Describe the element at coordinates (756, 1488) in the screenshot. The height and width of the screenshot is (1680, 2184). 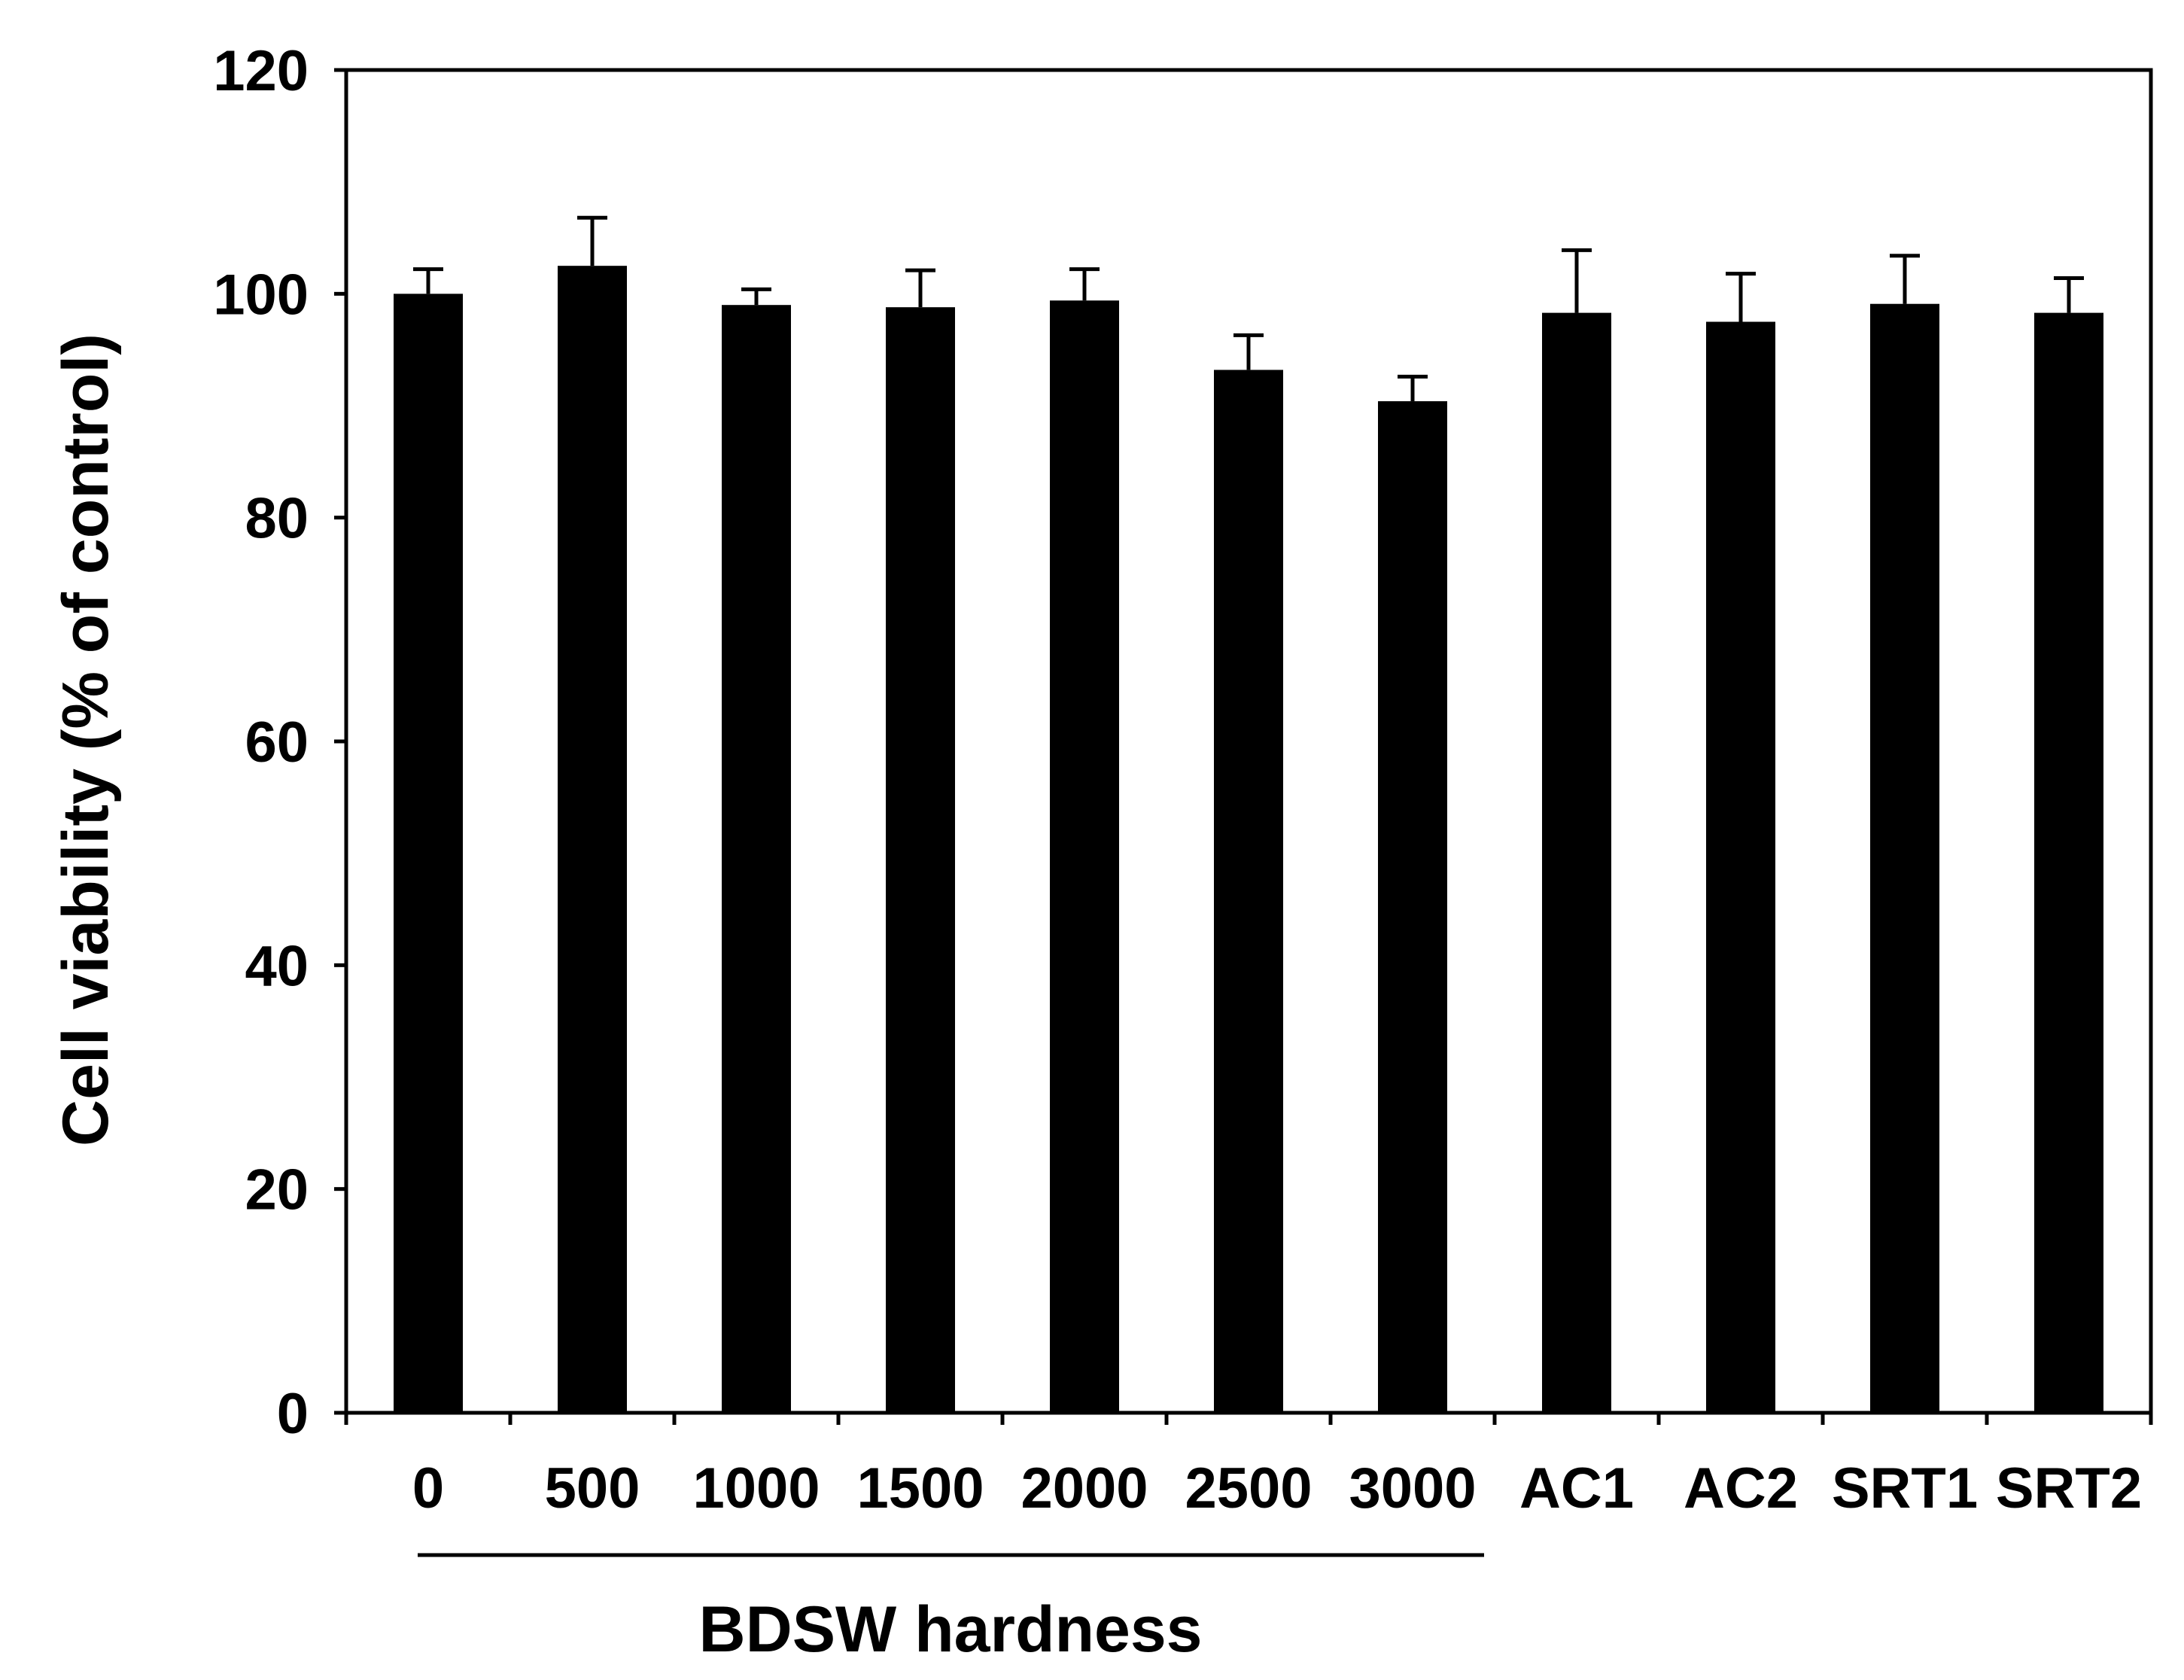
I see `x-tick-label: 1000` at that location.